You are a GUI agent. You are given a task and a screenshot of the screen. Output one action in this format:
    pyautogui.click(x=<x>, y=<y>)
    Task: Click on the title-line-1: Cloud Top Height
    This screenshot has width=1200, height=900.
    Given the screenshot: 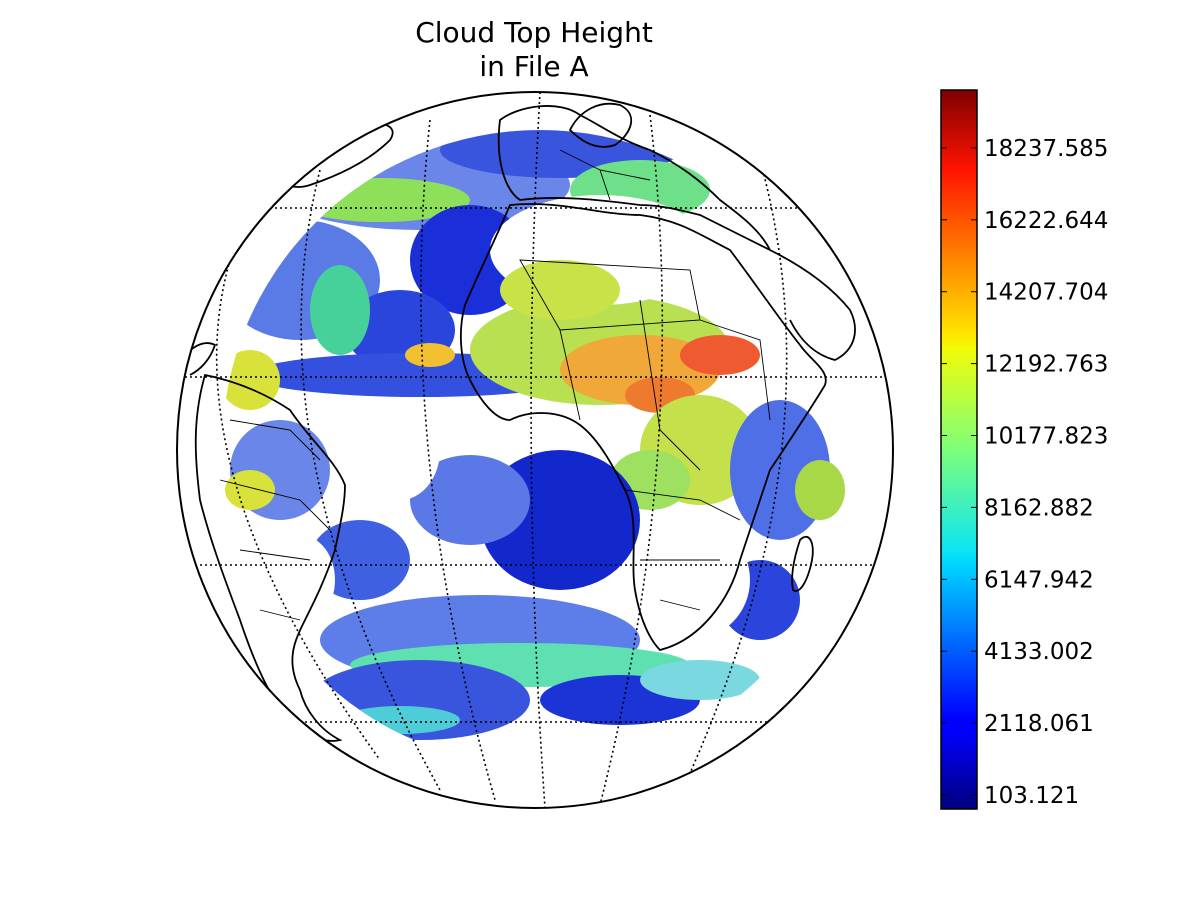 What is the action you would take?
    pyautogui.click(x=534, y=32)
    